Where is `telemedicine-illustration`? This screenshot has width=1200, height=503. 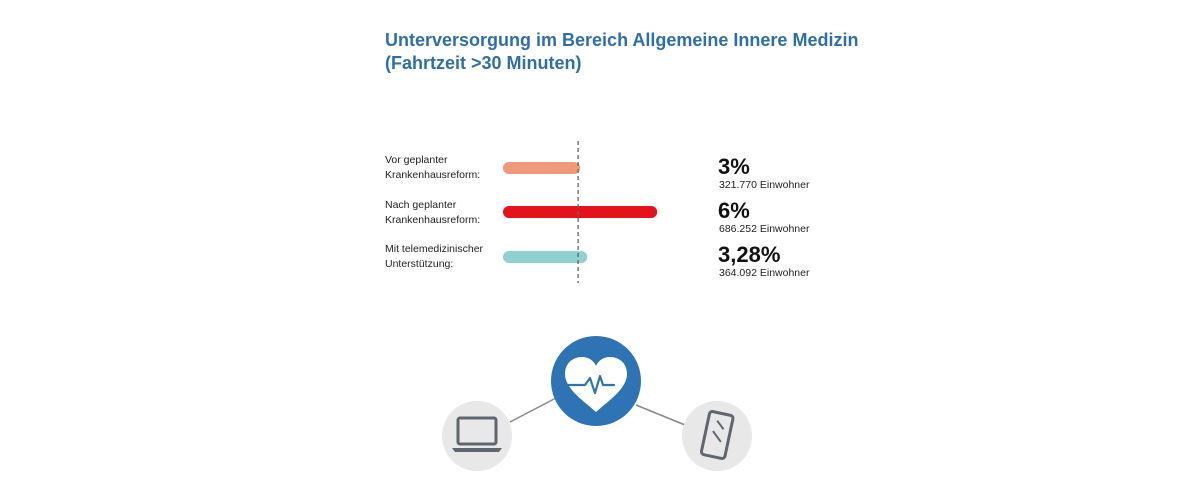
telemedicine-illustration is located at coordinates (597, 403).